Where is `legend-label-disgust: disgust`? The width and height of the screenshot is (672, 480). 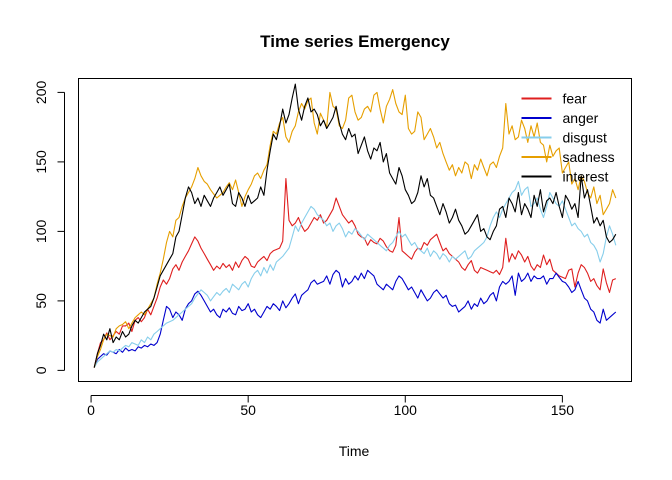
legend-label-disgust: disgust is located at coordinates (585, 138).